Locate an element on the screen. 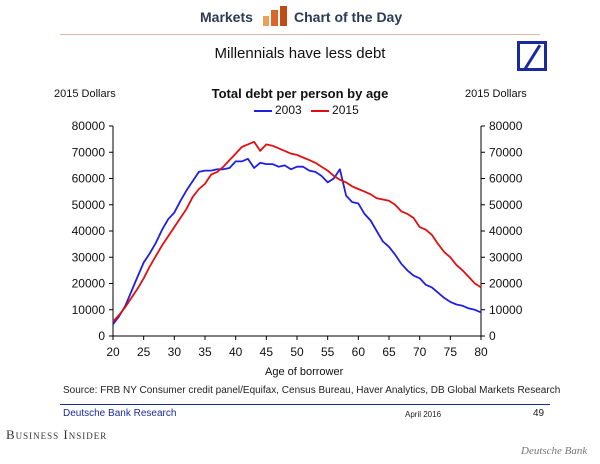 The width and height of the screenshot is (600, 464). right-axis-unit: 2015 Dollars is located at coordinates (496, 94).